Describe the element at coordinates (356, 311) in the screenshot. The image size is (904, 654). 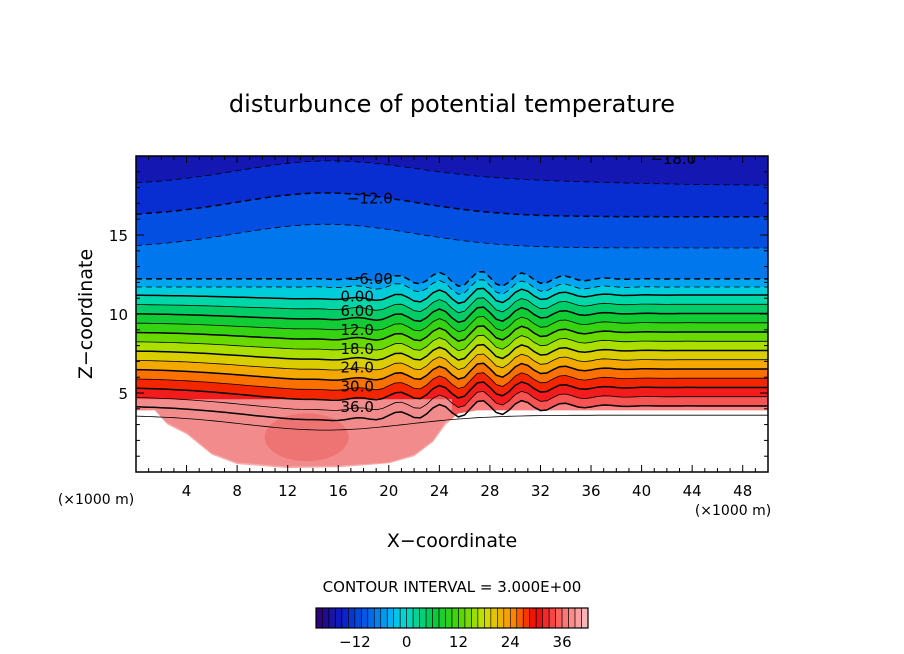
I see `contour-label: 6.00` at that location.